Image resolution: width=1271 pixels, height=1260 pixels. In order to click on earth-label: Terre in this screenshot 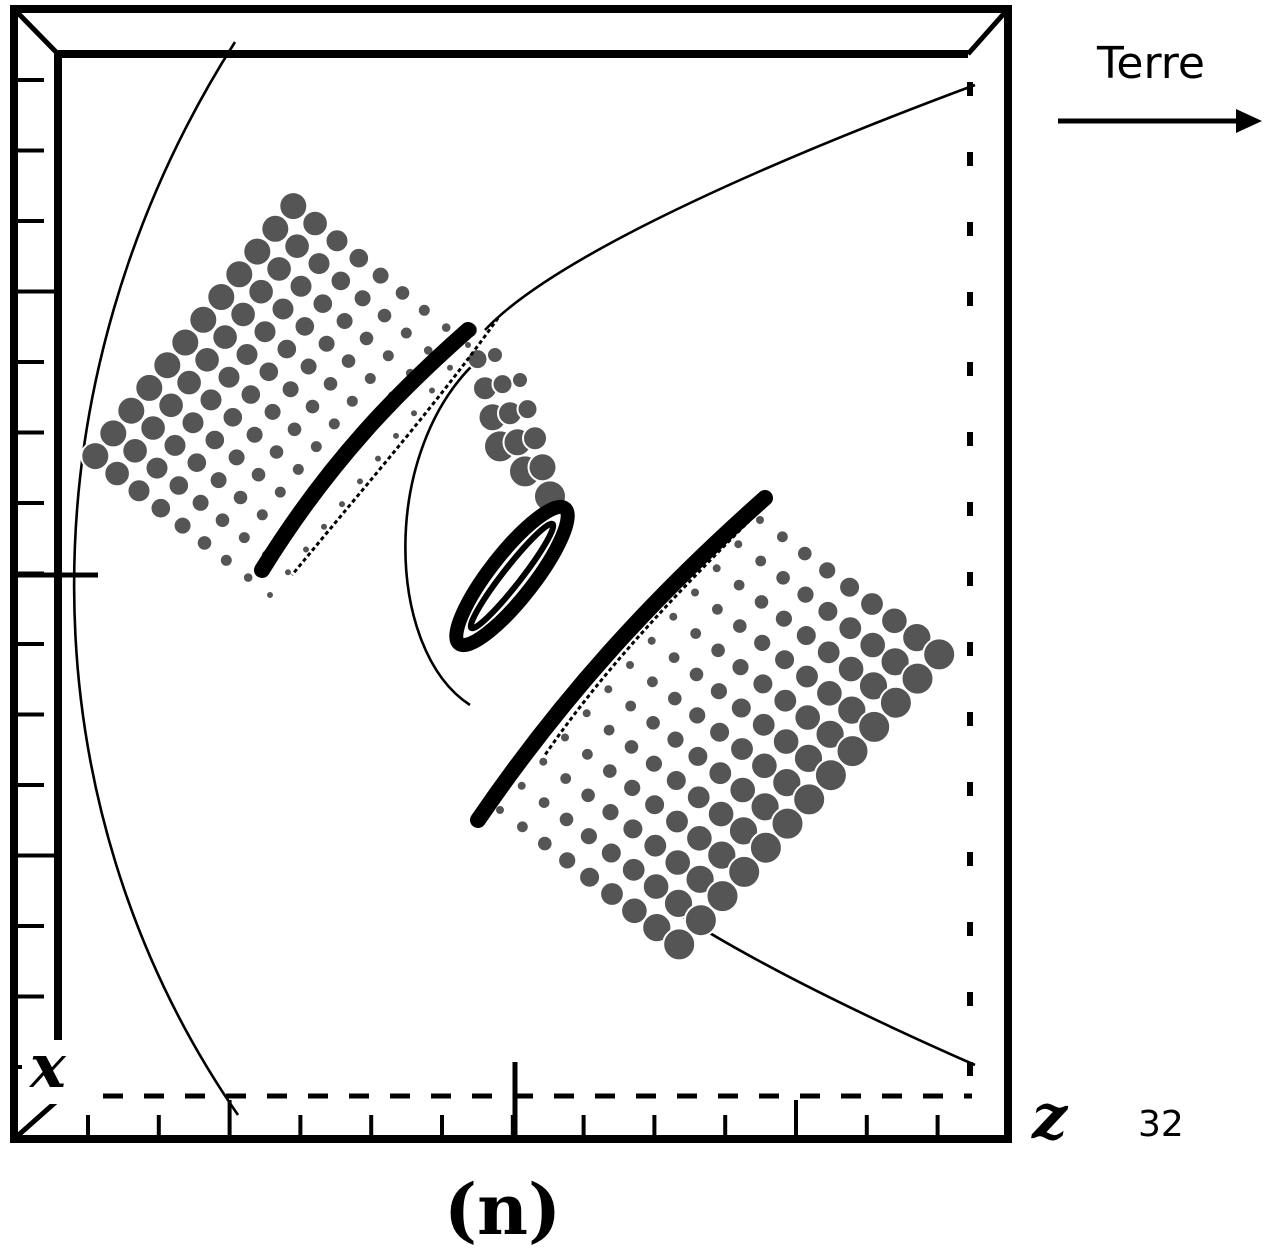, I will do `click(1151, 63)`.